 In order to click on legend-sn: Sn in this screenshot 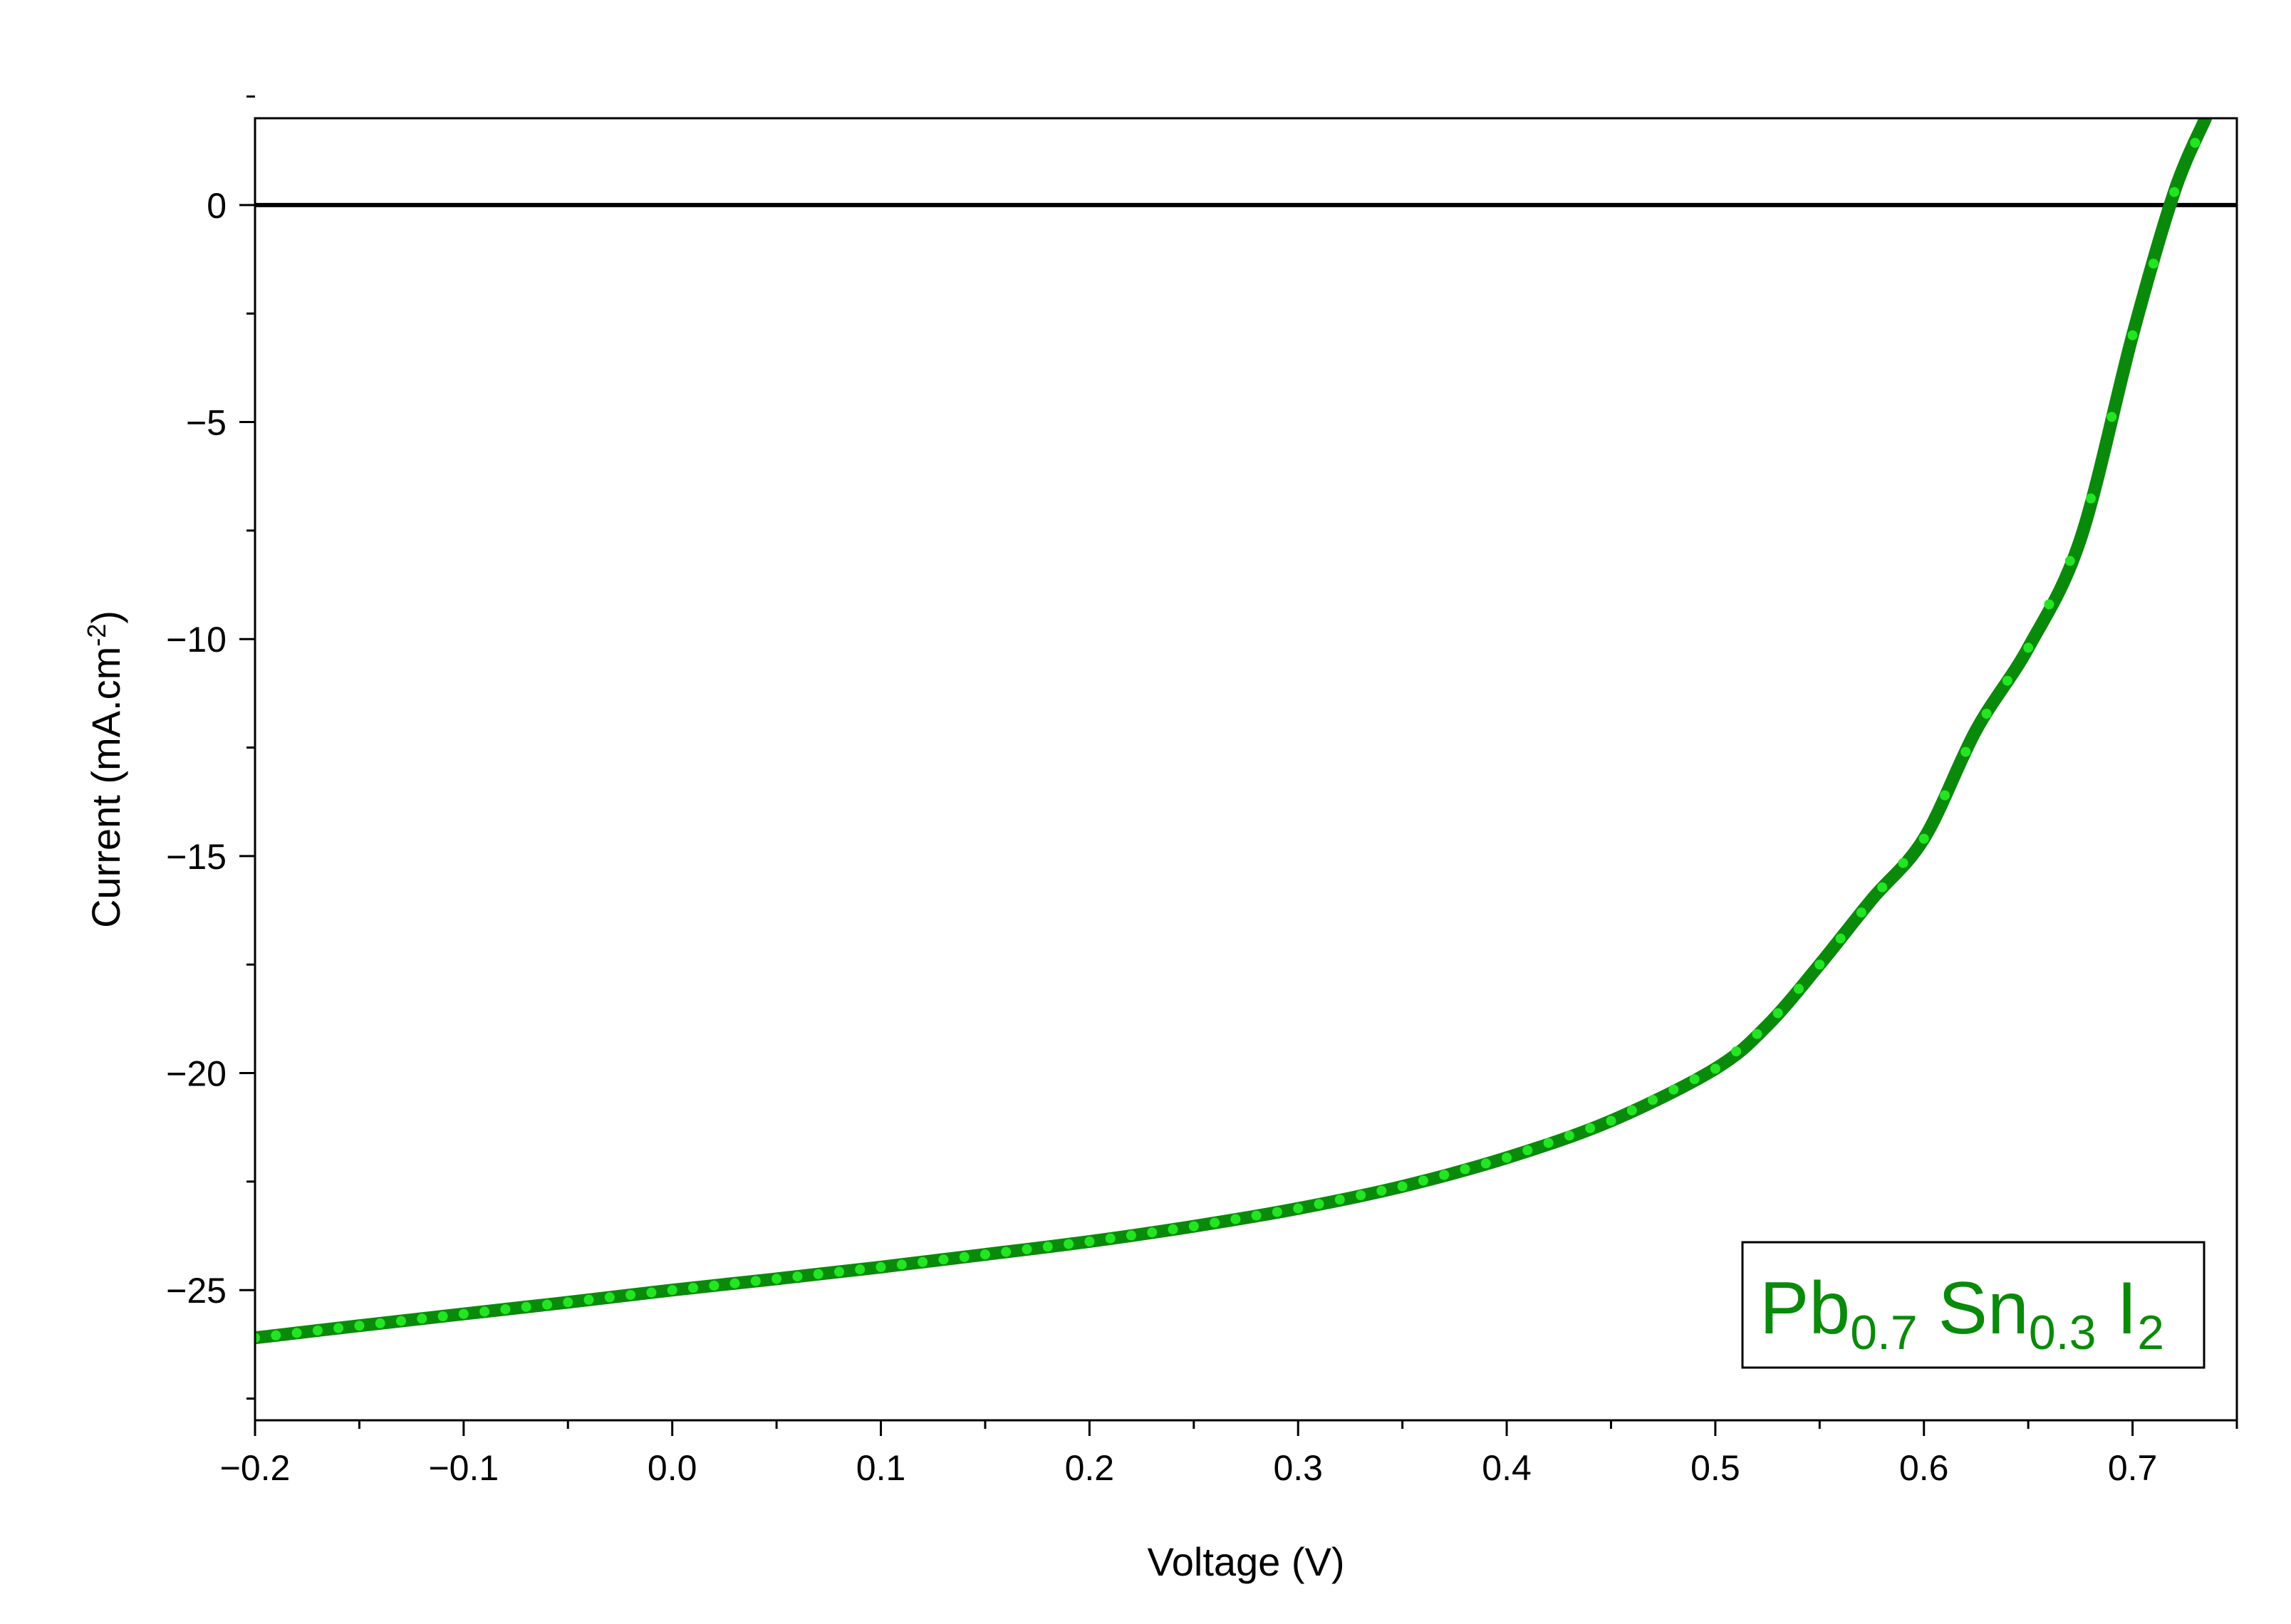, I will do `click(1973, 1308)`.